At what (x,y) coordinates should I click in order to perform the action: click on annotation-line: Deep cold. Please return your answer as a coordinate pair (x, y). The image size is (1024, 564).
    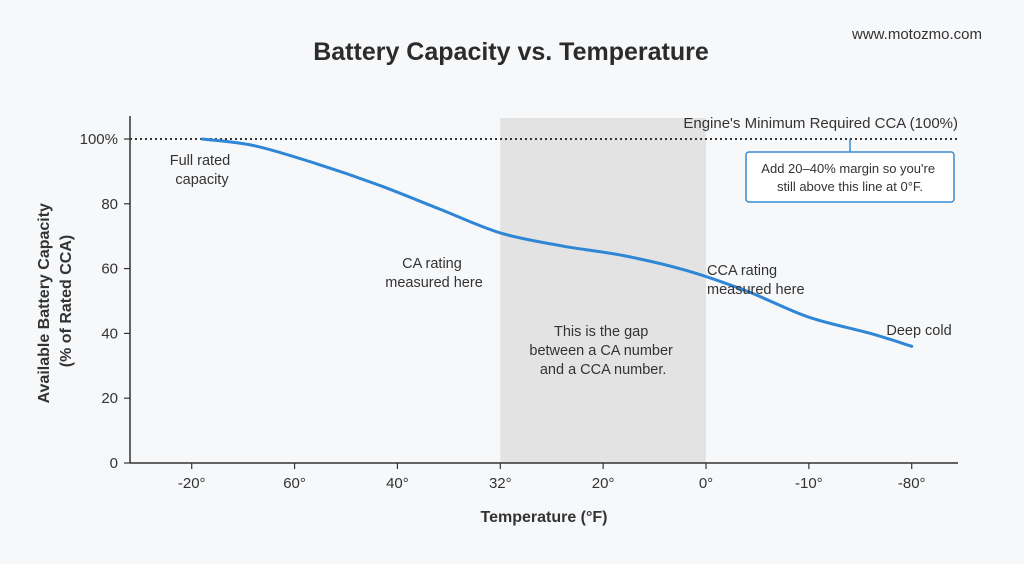
    Looking at the image, I should click on (918, 331).